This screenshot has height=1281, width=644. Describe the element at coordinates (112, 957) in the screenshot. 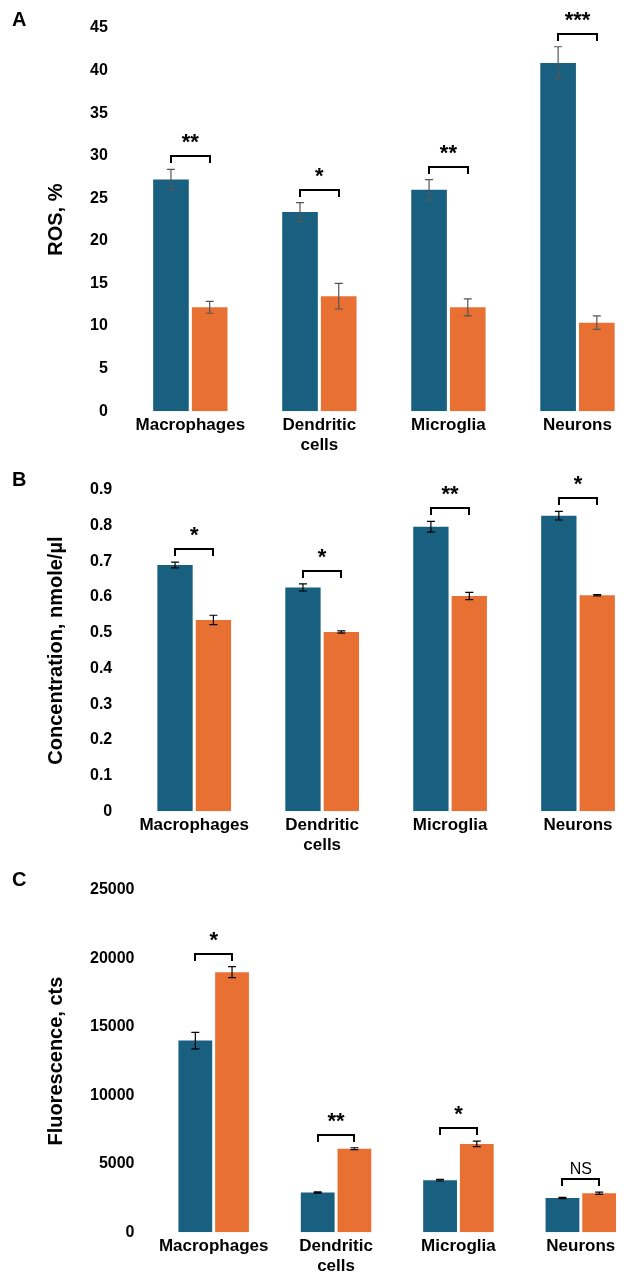

I see `y-tick-label: 20000` at that location.